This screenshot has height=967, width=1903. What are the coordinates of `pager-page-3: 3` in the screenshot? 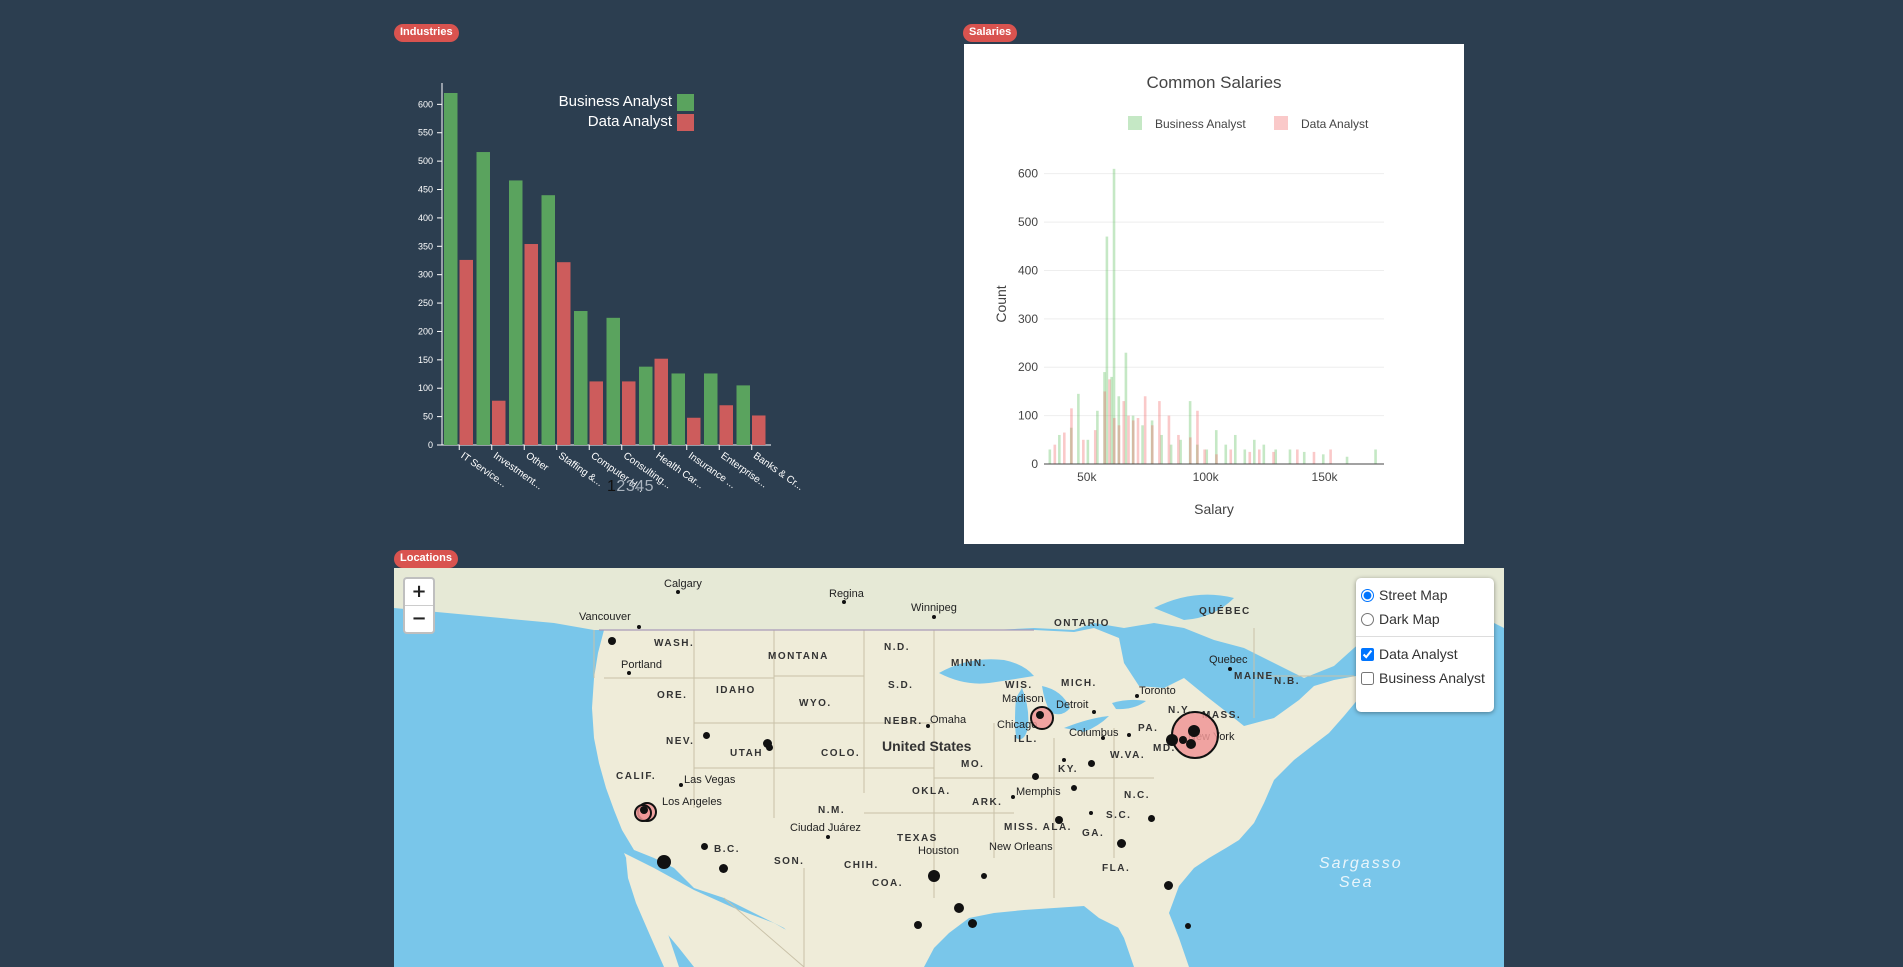 It's located at (630, 486).